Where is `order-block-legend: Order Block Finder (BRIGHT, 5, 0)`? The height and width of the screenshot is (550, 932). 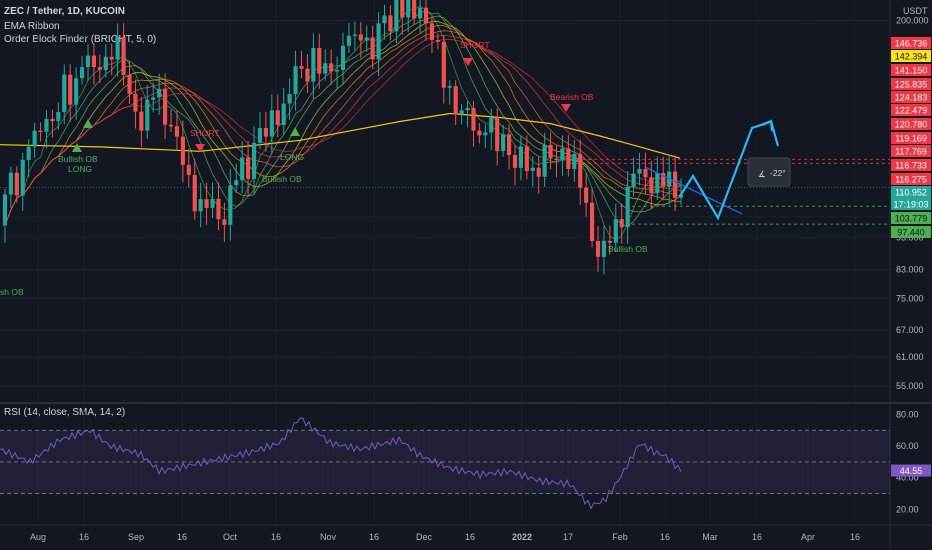
order-block-legend: Order Block Finder (BRIGHT, 5, 0) is located at coordinates (80, 39).